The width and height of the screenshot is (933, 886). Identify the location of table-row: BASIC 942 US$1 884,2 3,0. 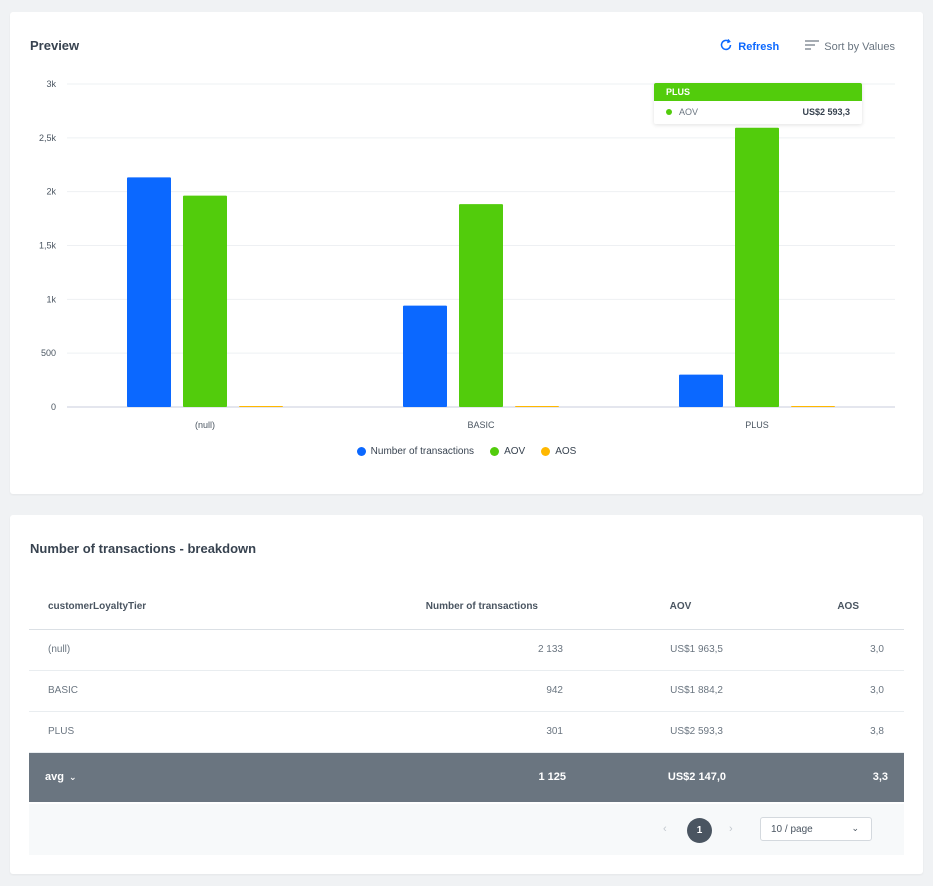
(466, 691).